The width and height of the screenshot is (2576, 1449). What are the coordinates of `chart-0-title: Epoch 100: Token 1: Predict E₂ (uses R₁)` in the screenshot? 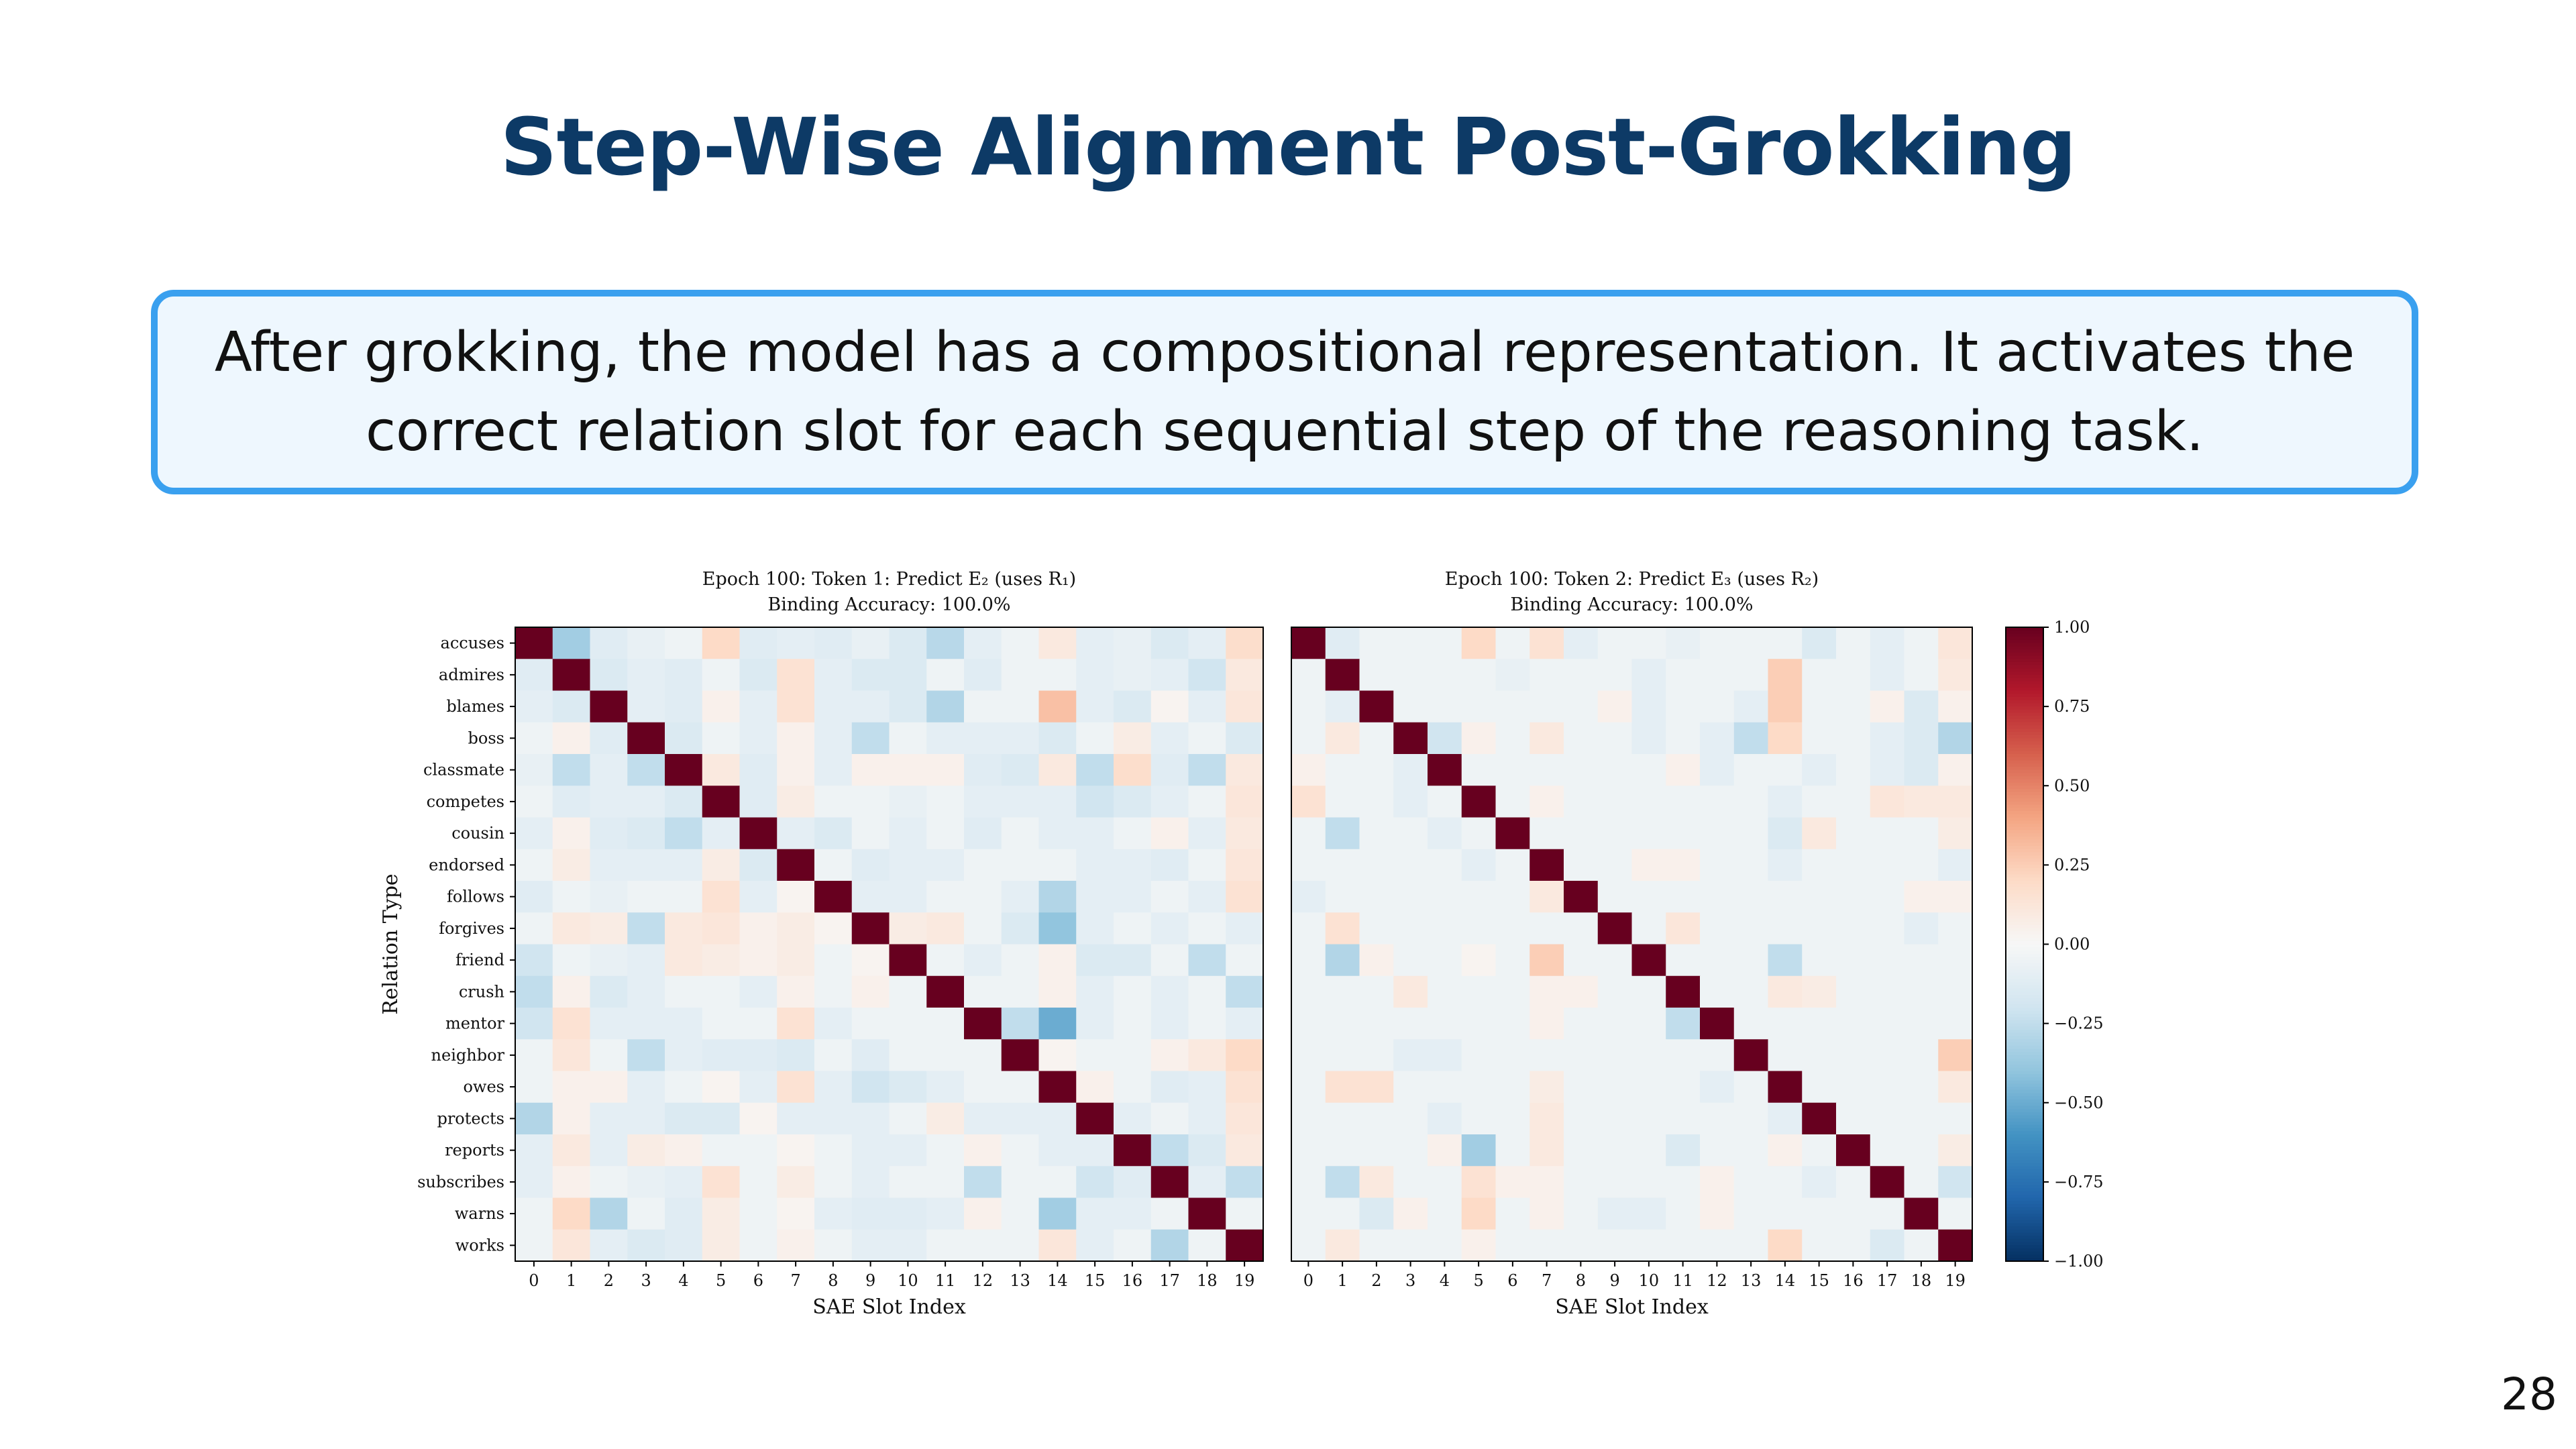 It's located at (889, 579).